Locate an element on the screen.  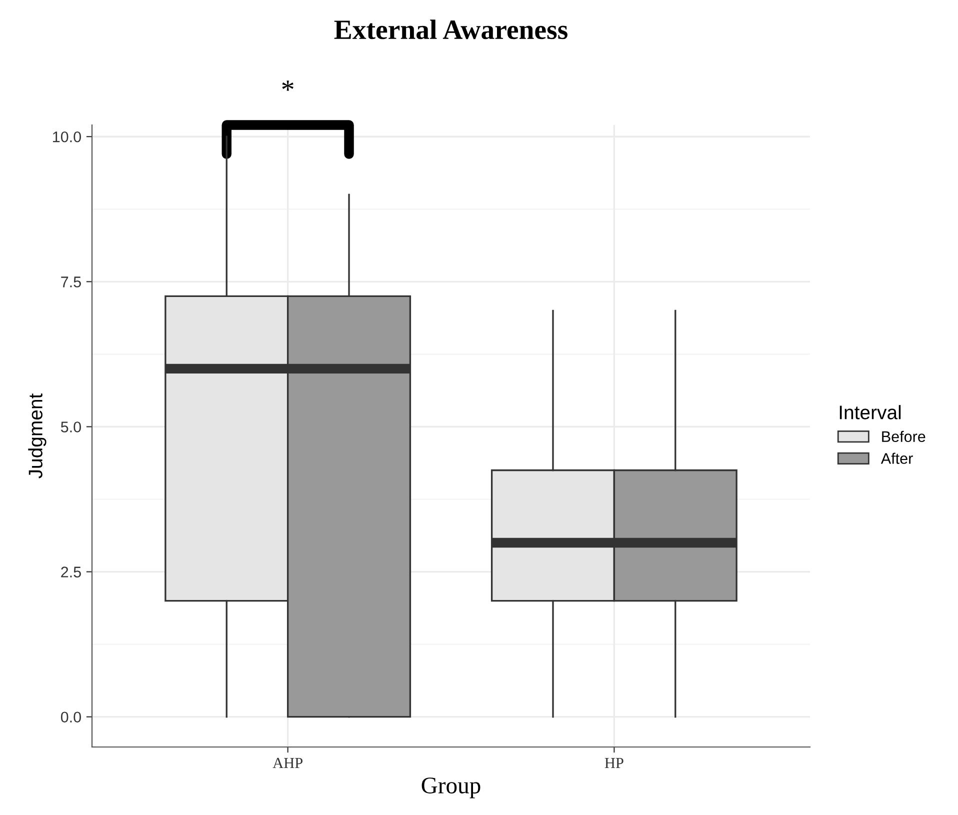
x-tick-label: AHP is located at coordinates (287, 763).